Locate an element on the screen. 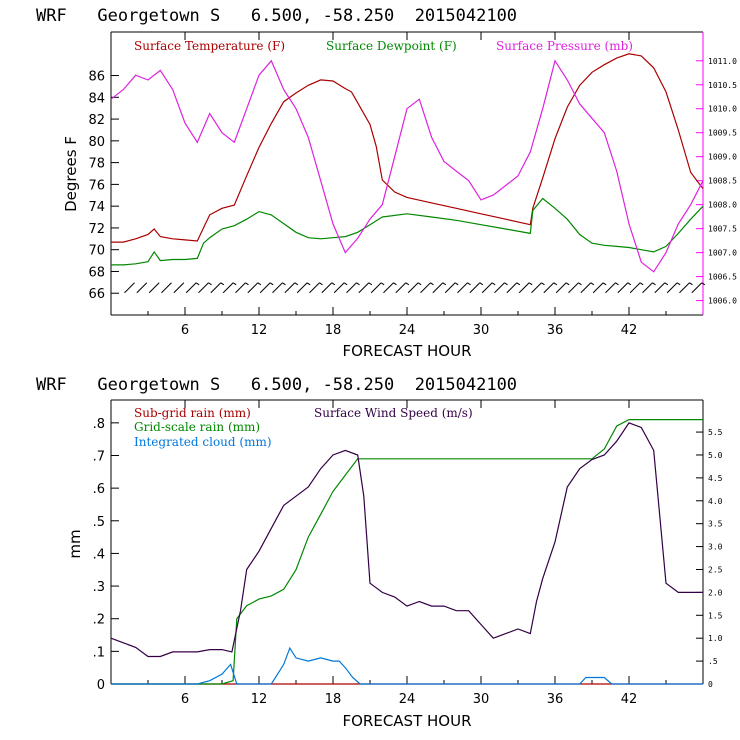 This screenshot has height=740, width=740. right-y-tick-label: 1007.5 is located at coordinates (722, 229).